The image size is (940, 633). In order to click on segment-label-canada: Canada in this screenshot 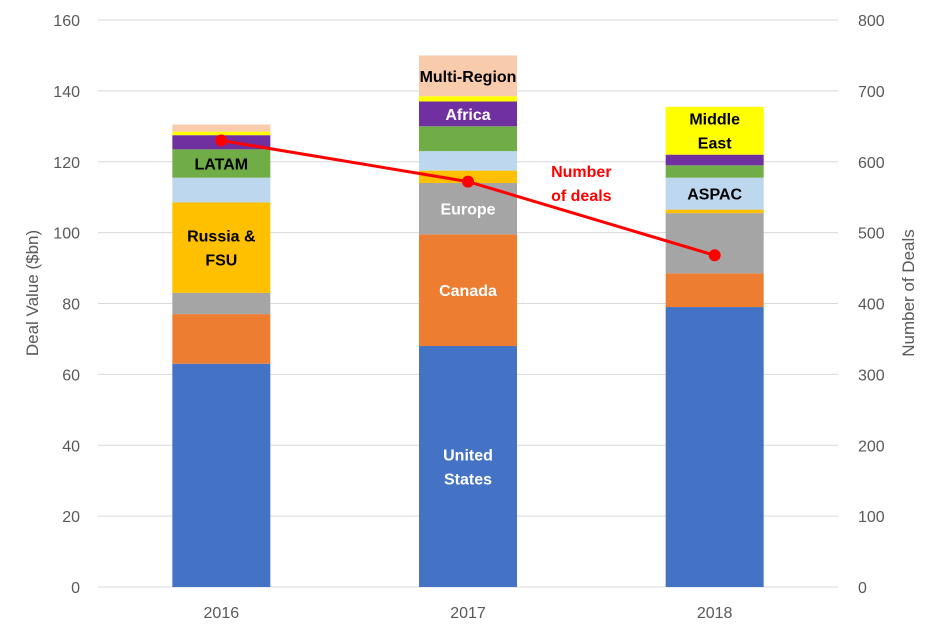, I will do `click(468, 291)`.